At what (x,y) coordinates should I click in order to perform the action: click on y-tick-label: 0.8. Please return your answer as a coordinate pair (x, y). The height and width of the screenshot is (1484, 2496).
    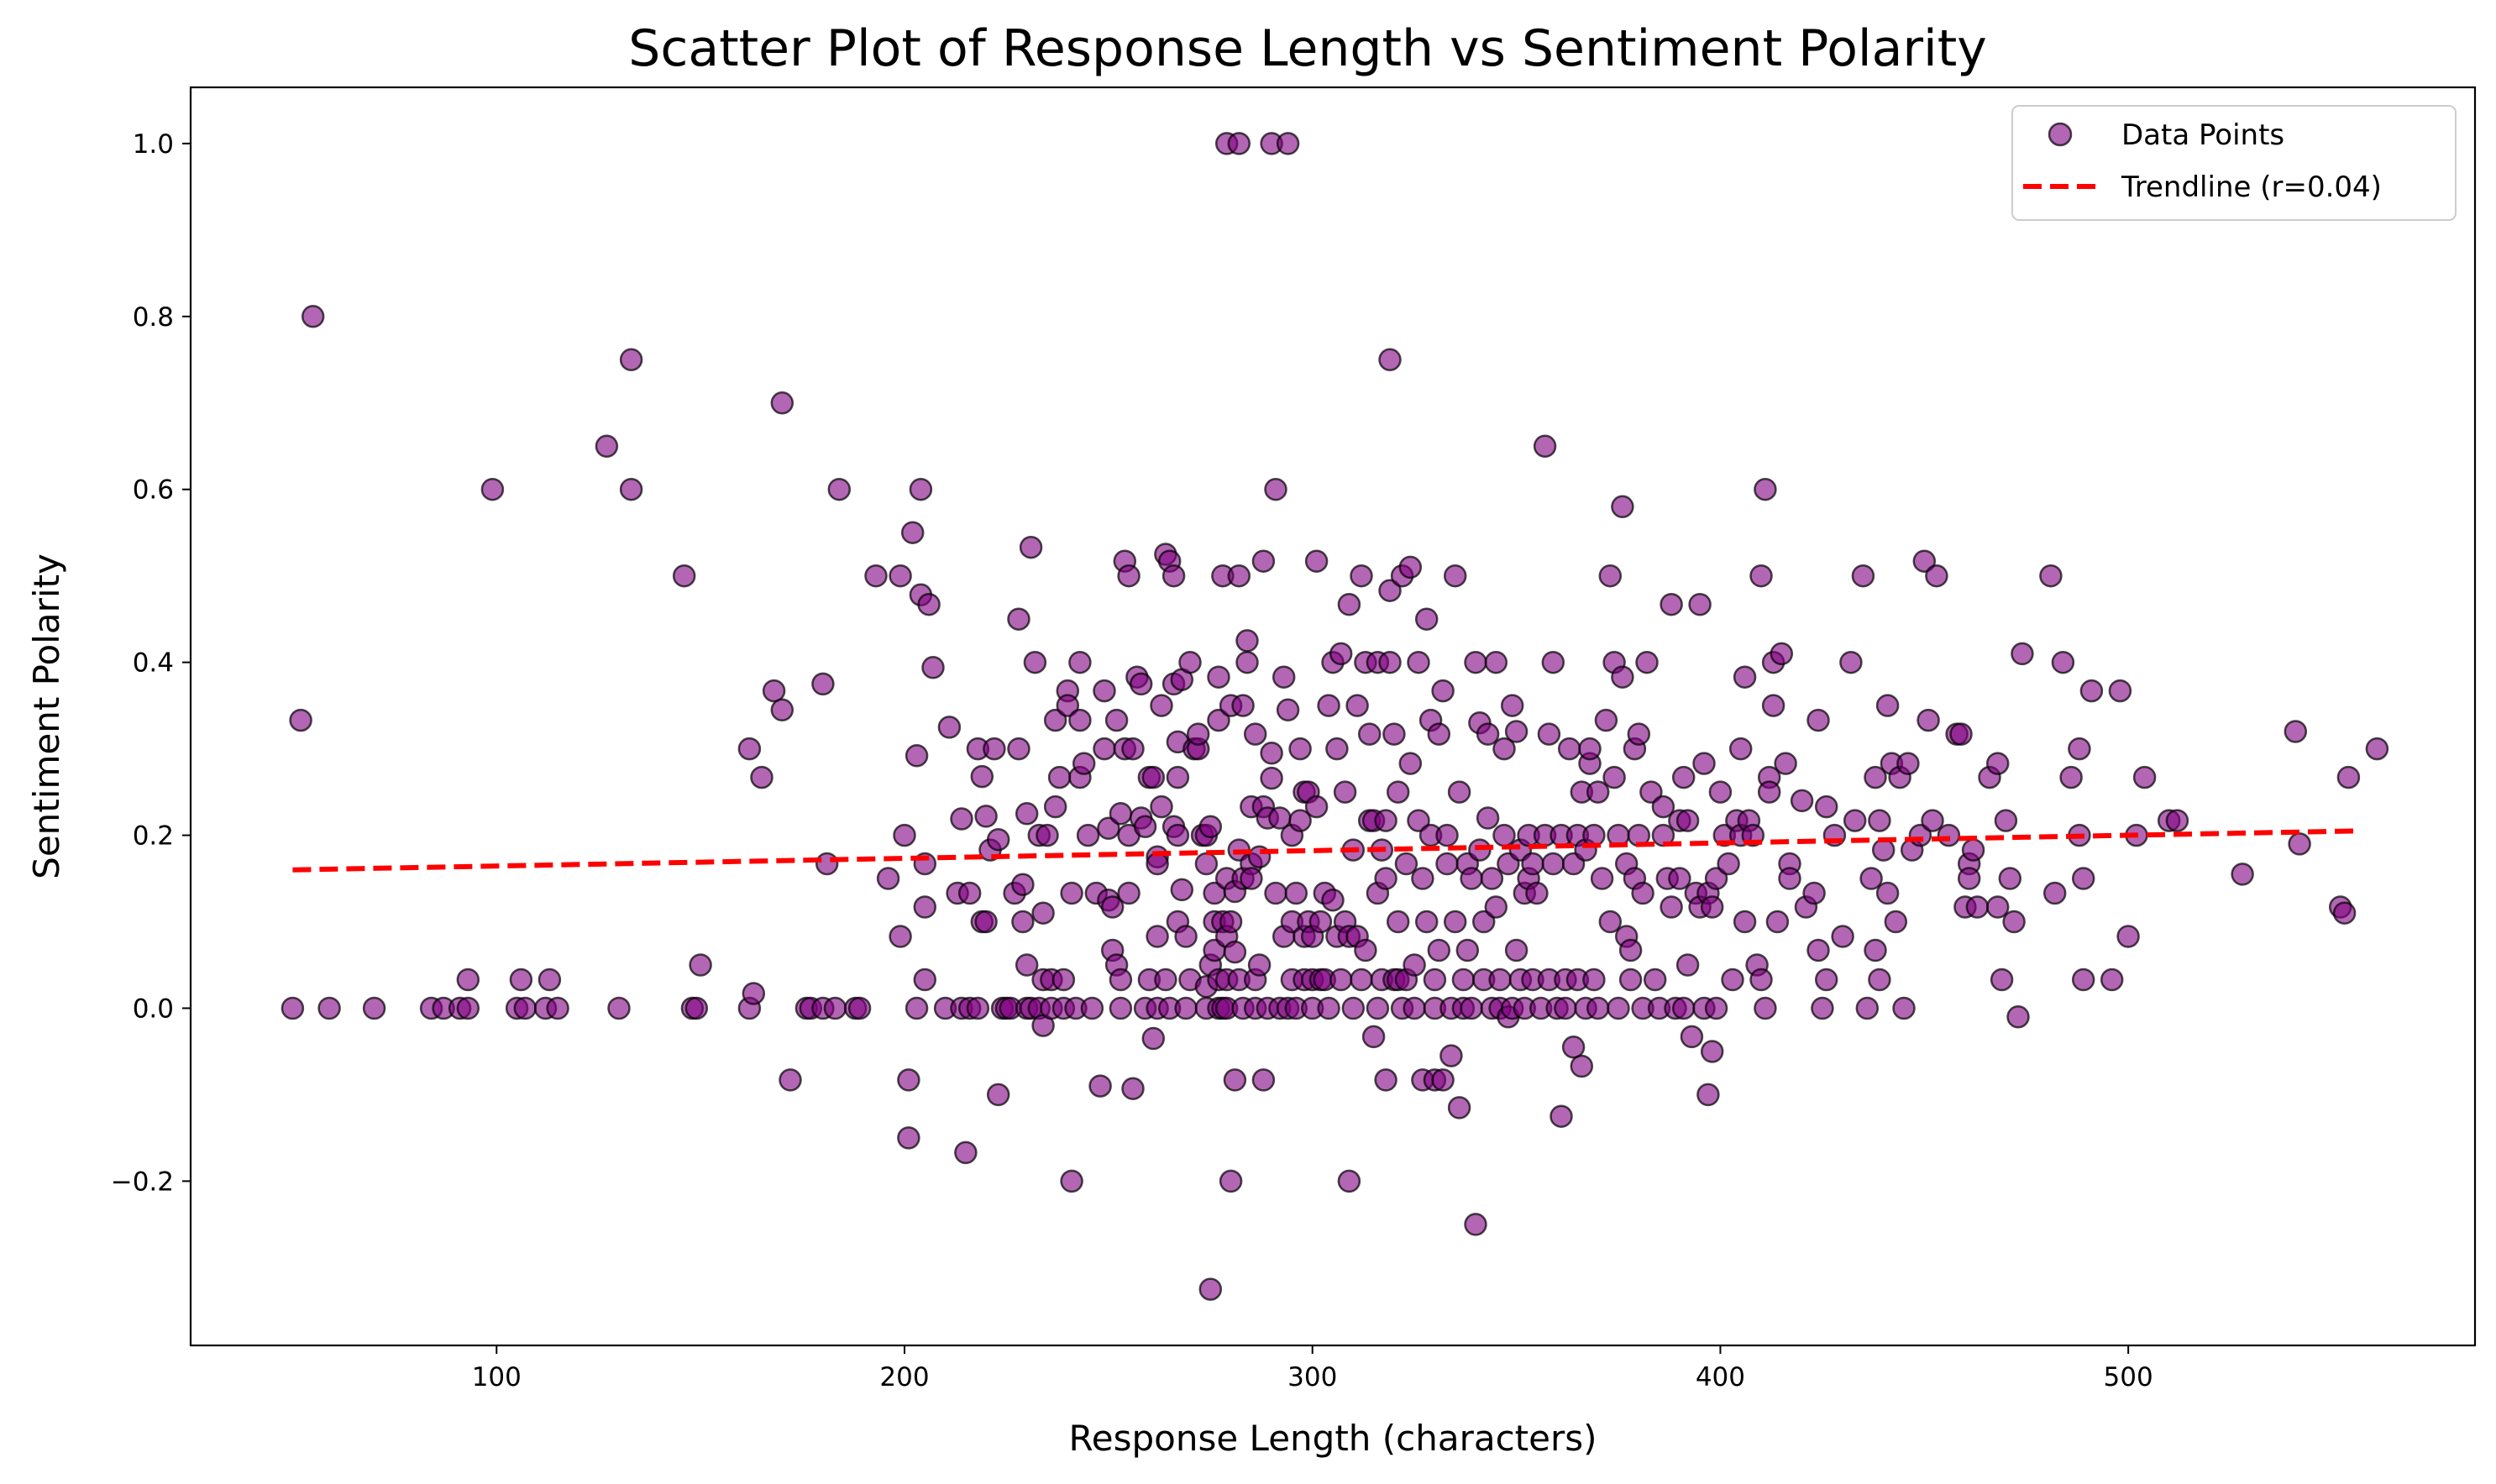
    Looking at the image, I should click on (153, 317).